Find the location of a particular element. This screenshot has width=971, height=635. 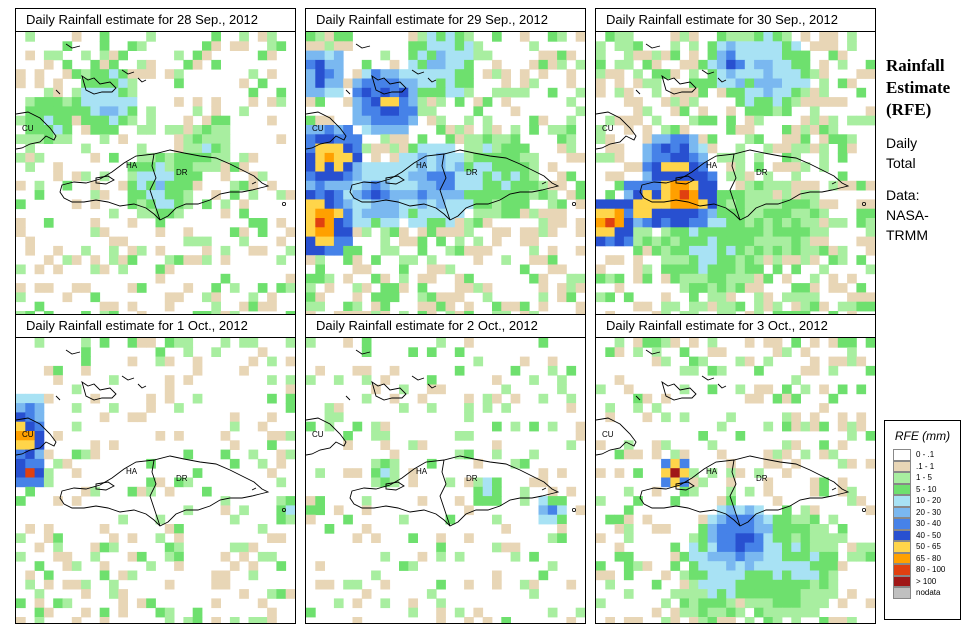

product-title-line-1: Rainfall is located at coordinates (915, 65).